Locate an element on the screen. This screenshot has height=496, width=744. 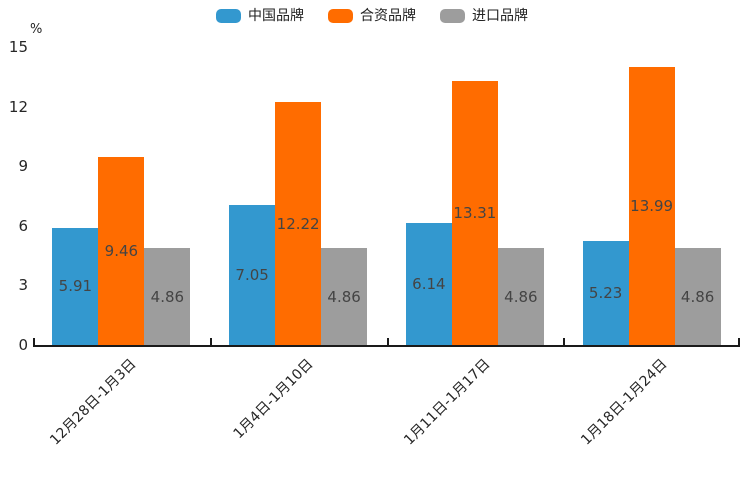
bar-value-label: 7.05 is located at coordinates (252, 274).